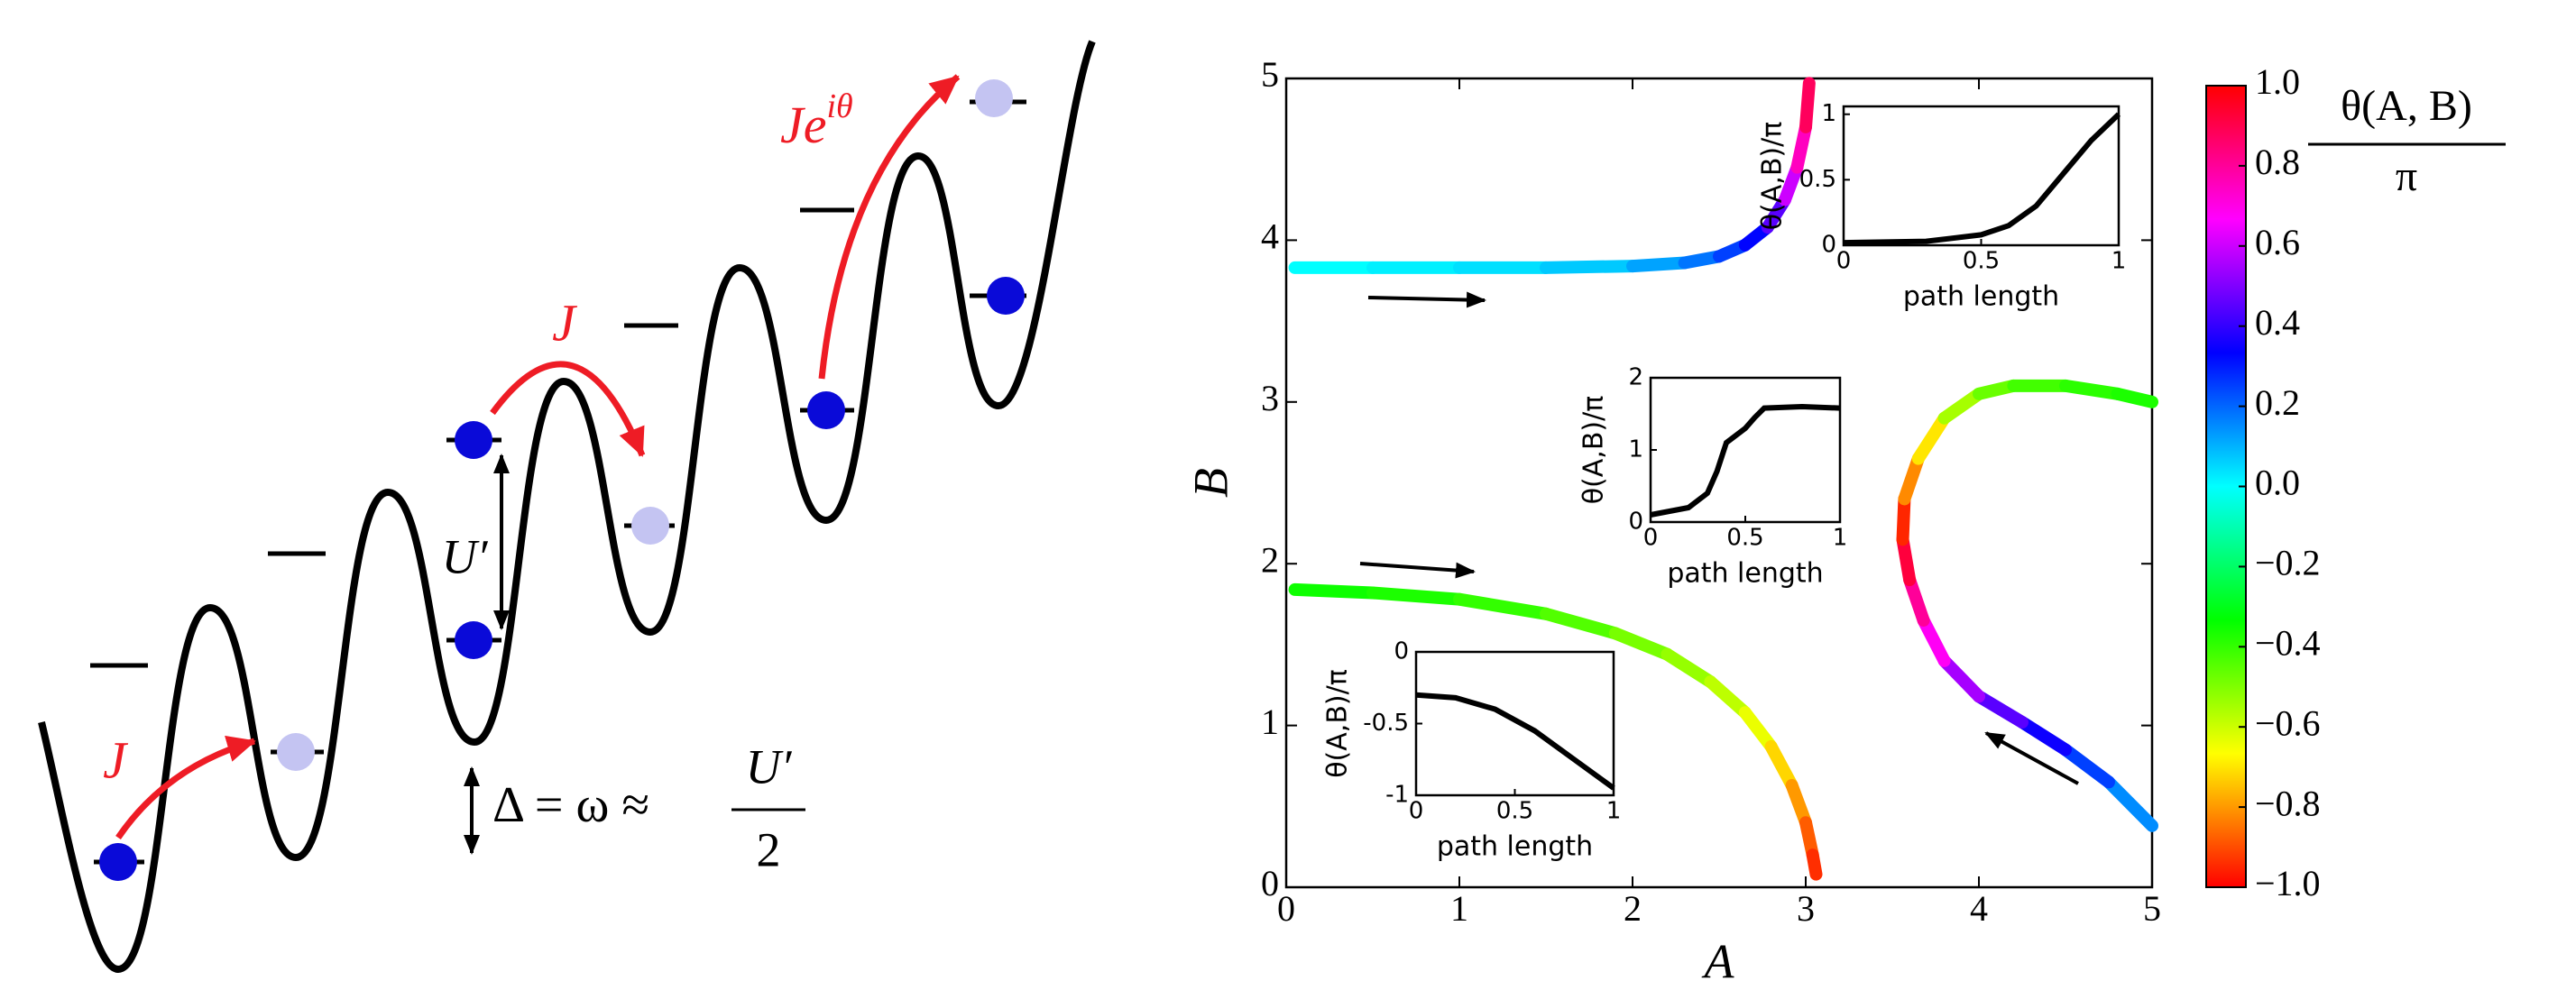  What do you see at coordinates (1397, 795) in the screenshot?
I see `y-tick-label: -1` at bounding box center [1397, 795].